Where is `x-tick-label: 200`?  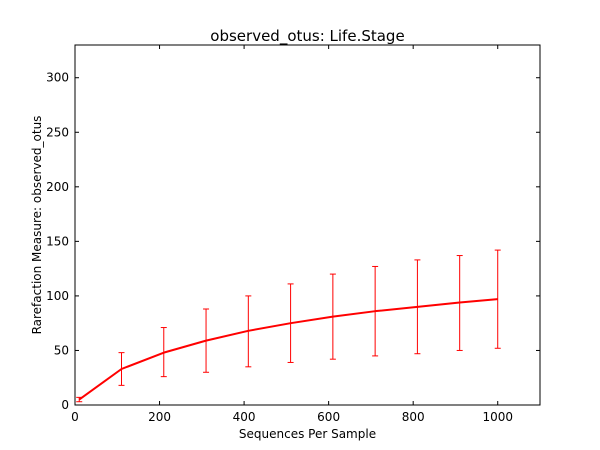 x-tick-label: 200 is located at coordinates (159, 417).